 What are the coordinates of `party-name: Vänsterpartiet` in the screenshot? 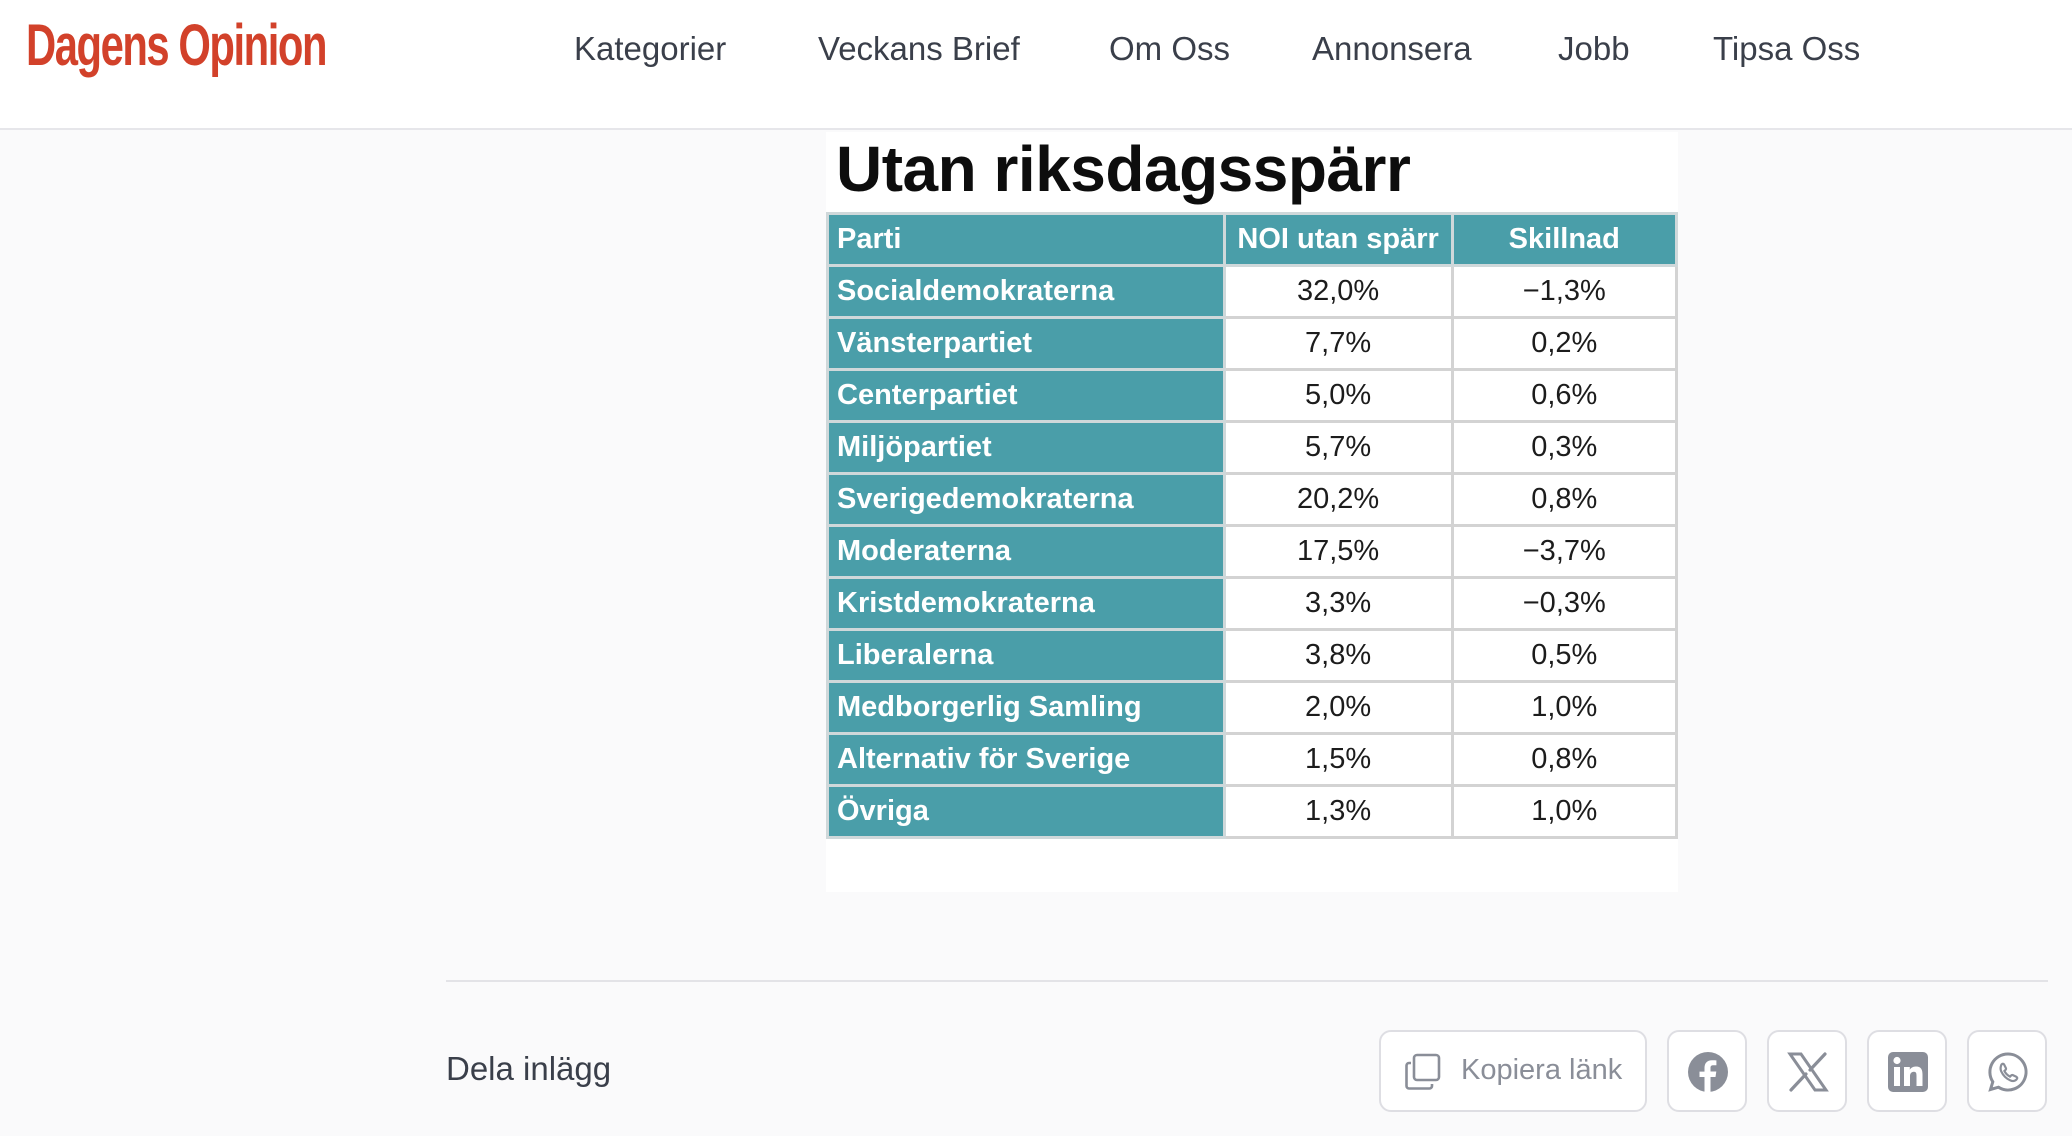 It's located at (1026, 343).